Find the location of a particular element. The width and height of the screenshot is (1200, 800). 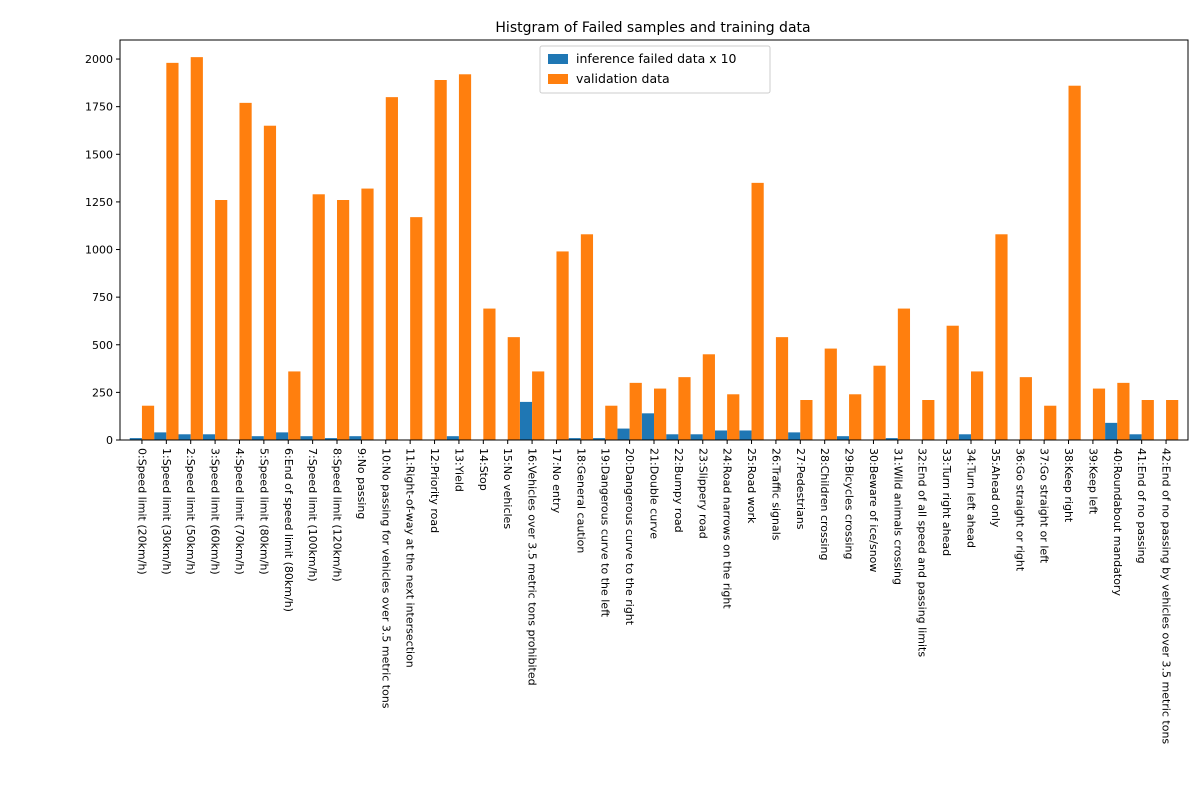

y-tick-label-750: 750 is located at coordinates (102, 297).